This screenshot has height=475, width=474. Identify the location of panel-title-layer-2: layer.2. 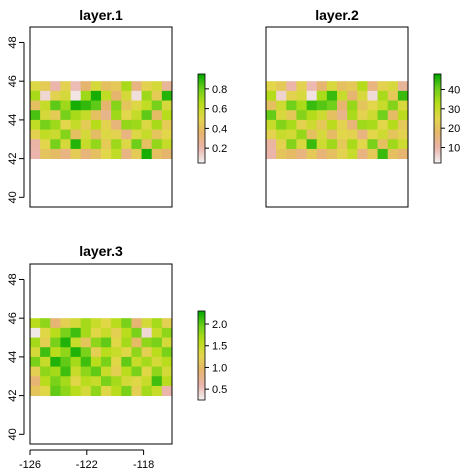
(337, 15).